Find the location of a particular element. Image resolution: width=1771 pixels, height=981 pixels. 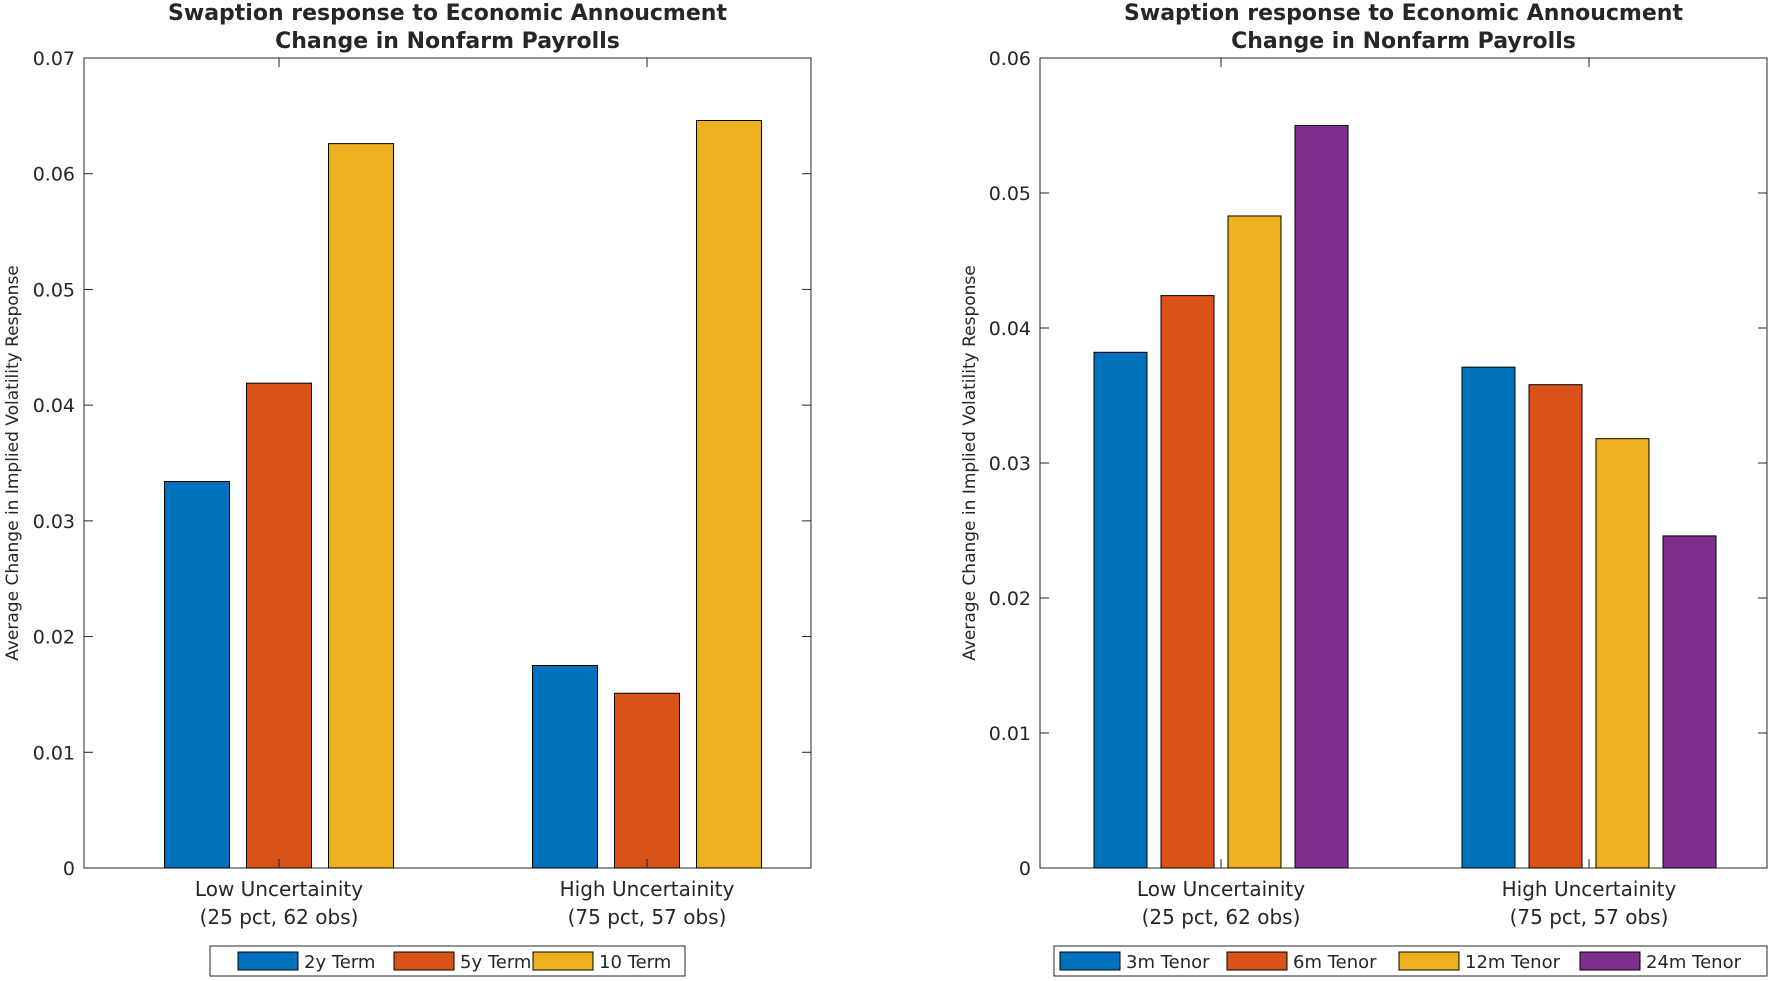

legend-label: 12m Tenor is located at coordinates (1513, 962).